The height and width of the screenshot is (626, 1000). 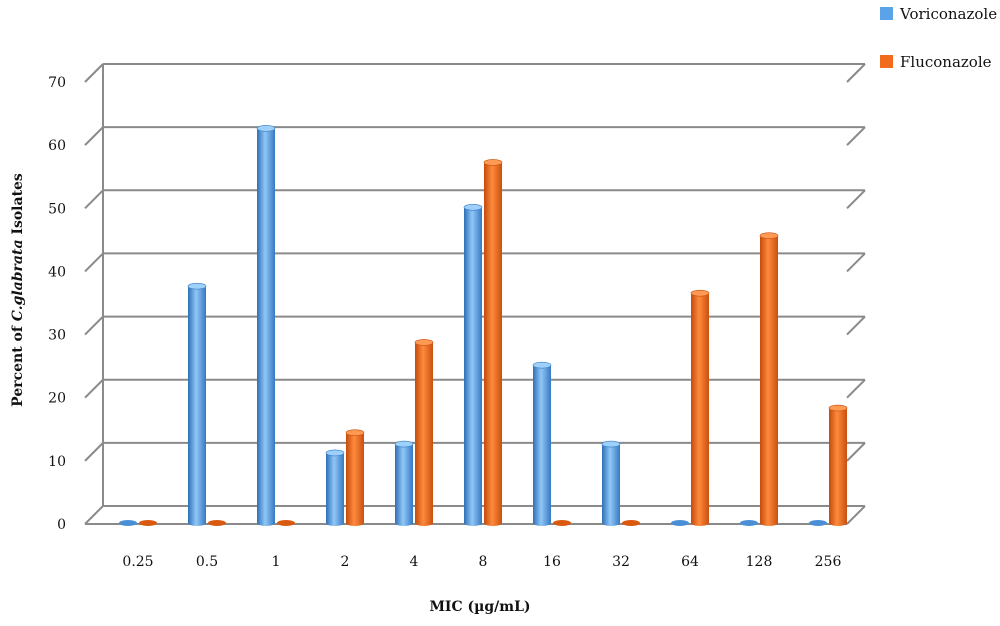 What do you see at coordinates (690, 562) in the screenshot?
I see `x-tick-label: 64` at bounding box center [690, 562].